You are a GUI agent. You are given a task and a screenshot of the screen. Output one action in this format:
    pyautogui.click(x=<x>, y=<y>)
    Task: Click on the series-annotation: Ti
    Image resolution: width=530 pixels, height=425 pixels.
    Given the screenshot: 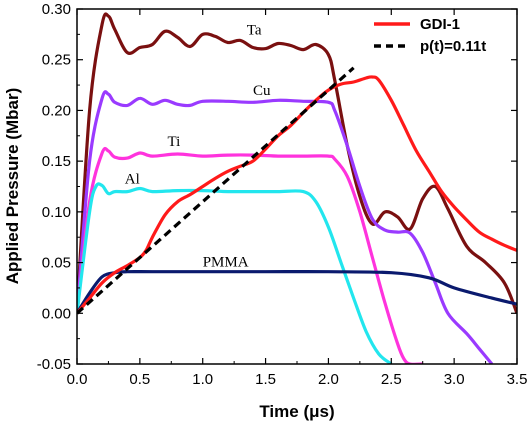 What is the action you would take?
    pyautogui.click(x=174, y=142)
    